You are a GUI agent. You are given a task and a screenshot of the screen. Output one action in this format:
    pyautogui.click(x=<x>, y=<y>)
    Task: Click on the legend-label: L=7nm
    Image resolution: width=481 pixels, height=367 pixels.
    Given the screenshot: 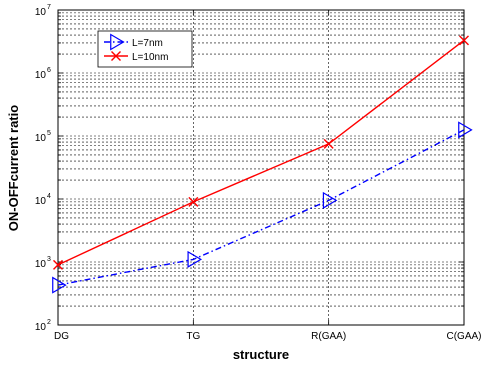 What is the action you would take?
    pyautogui.click(x=147, y=43)
    